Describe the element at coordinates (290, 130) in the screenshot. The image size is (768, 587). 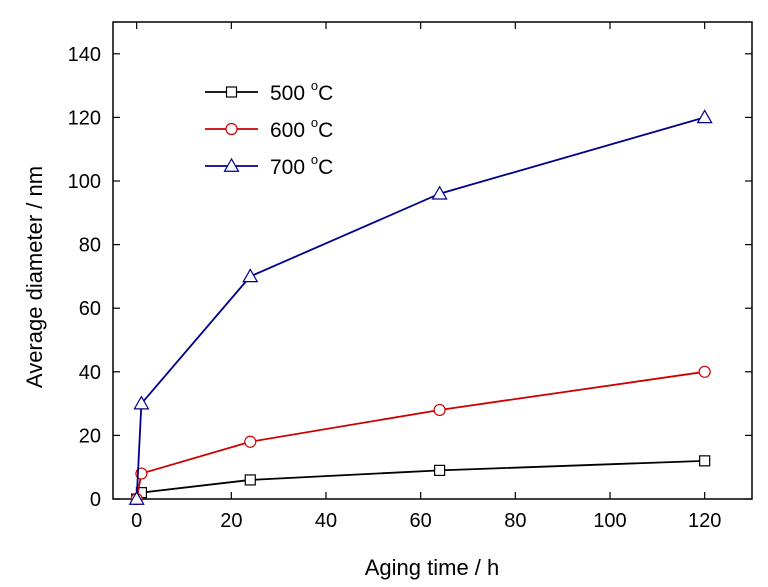
I see `legend-label-value: 600` at that location.